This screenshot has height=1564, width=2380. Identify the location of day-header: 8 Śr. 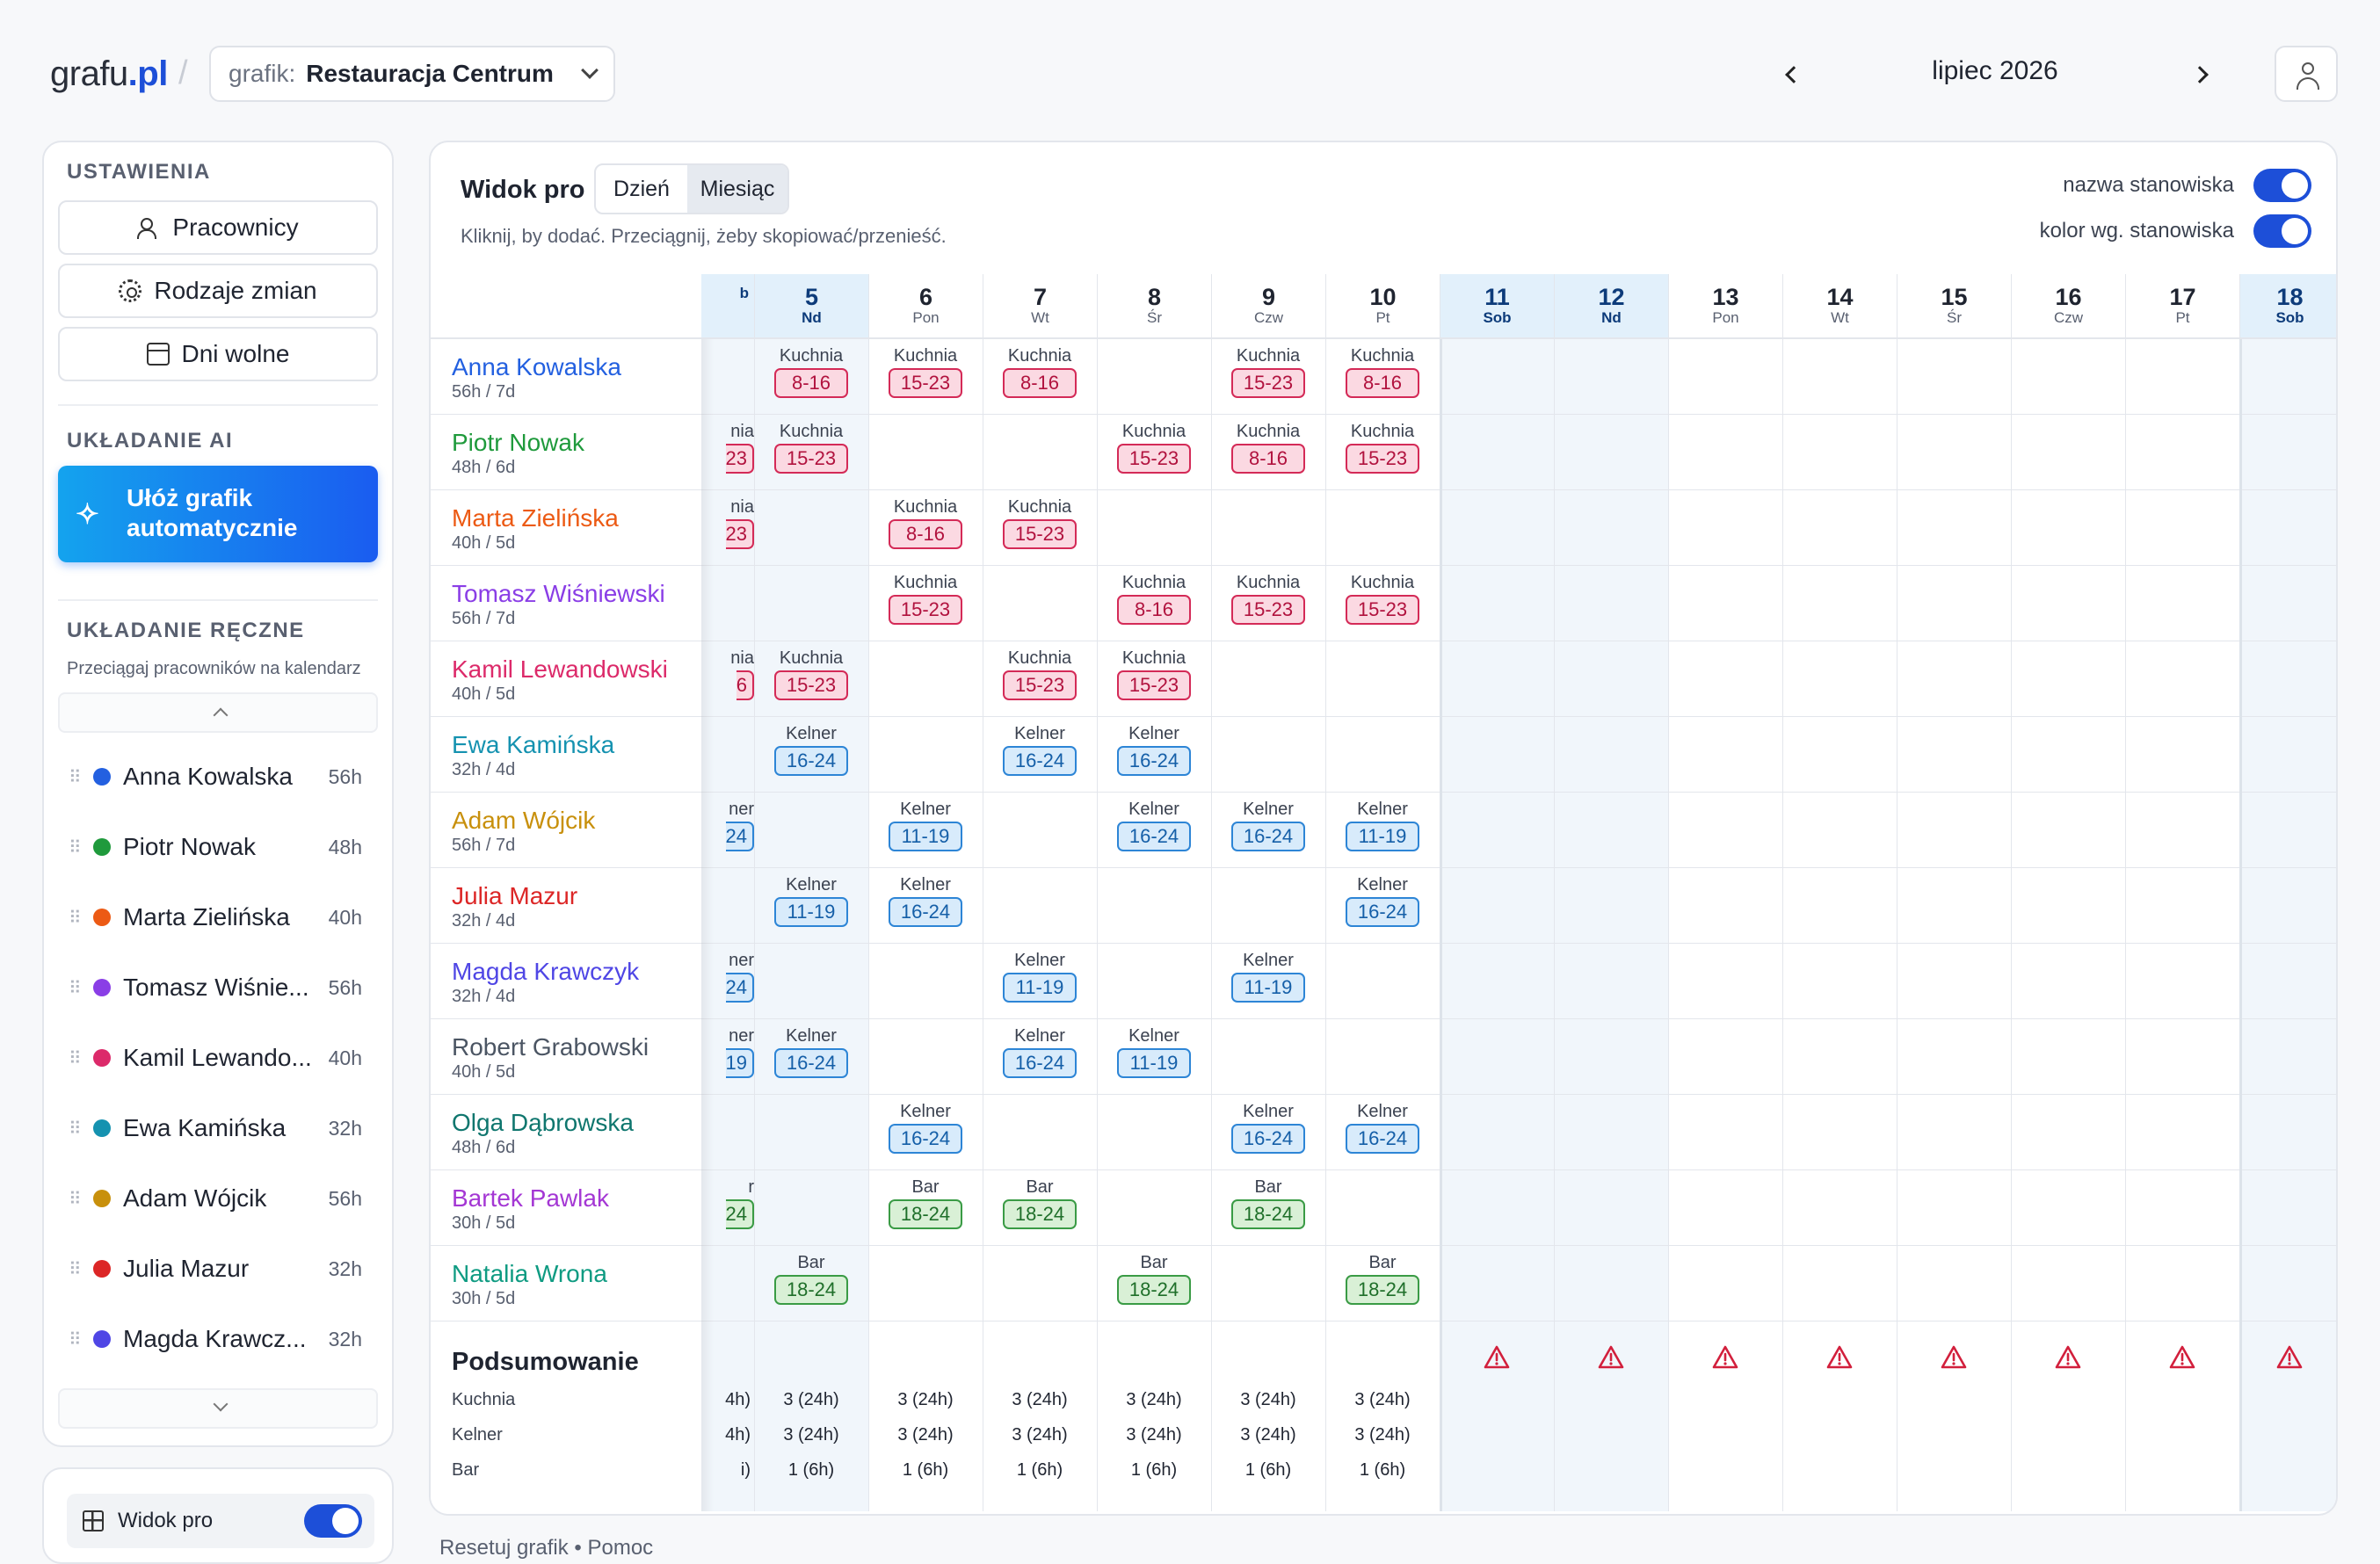
(1154, 306).